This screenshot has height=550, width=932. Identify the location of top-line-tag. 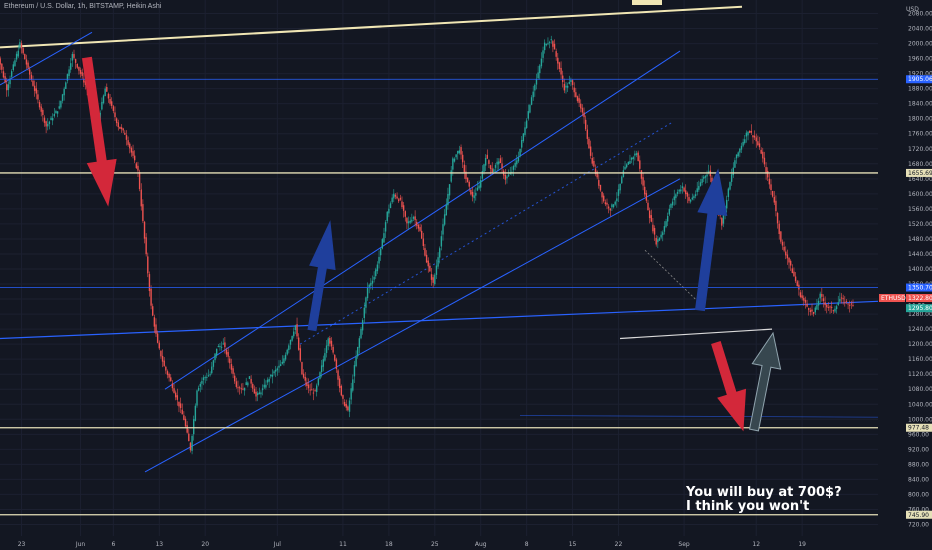
(647, 2).